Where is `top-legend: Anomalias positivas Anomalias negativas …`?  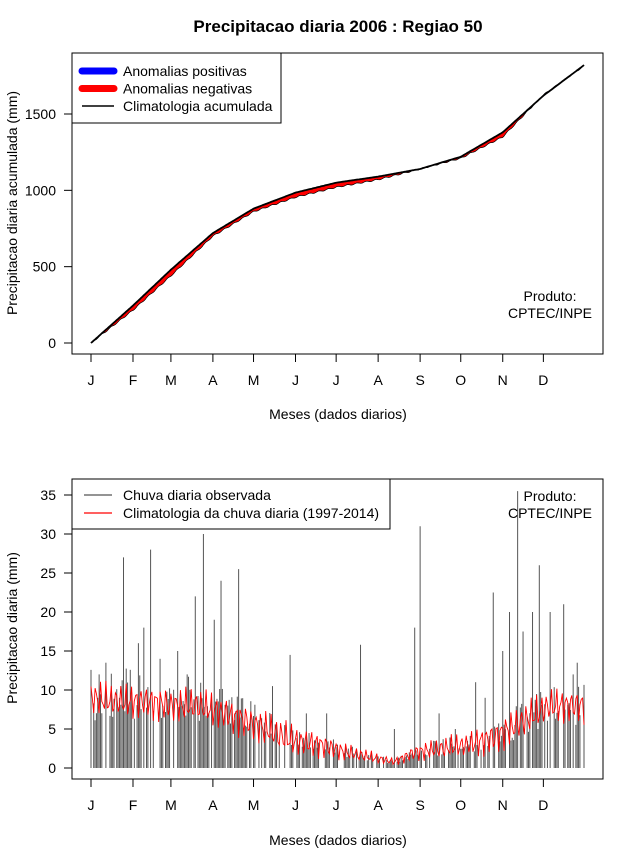
top-legend: Anomalias positivas Anomalias negativas … is located at coordinates (176, 88).